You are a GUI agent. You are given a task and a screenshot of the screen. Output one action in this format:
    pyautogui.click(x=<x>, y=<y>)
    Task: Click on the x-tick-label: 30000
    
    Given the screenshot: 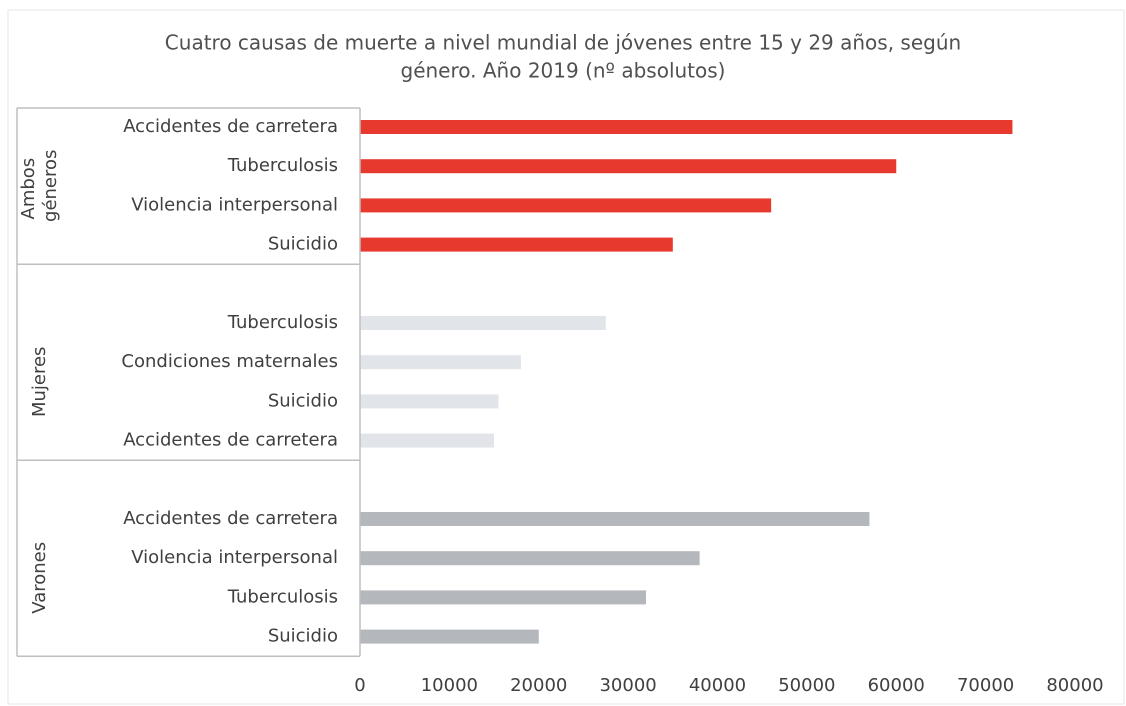 What is the action you would take?
    pyautogui.click(x=627, y=685)
    